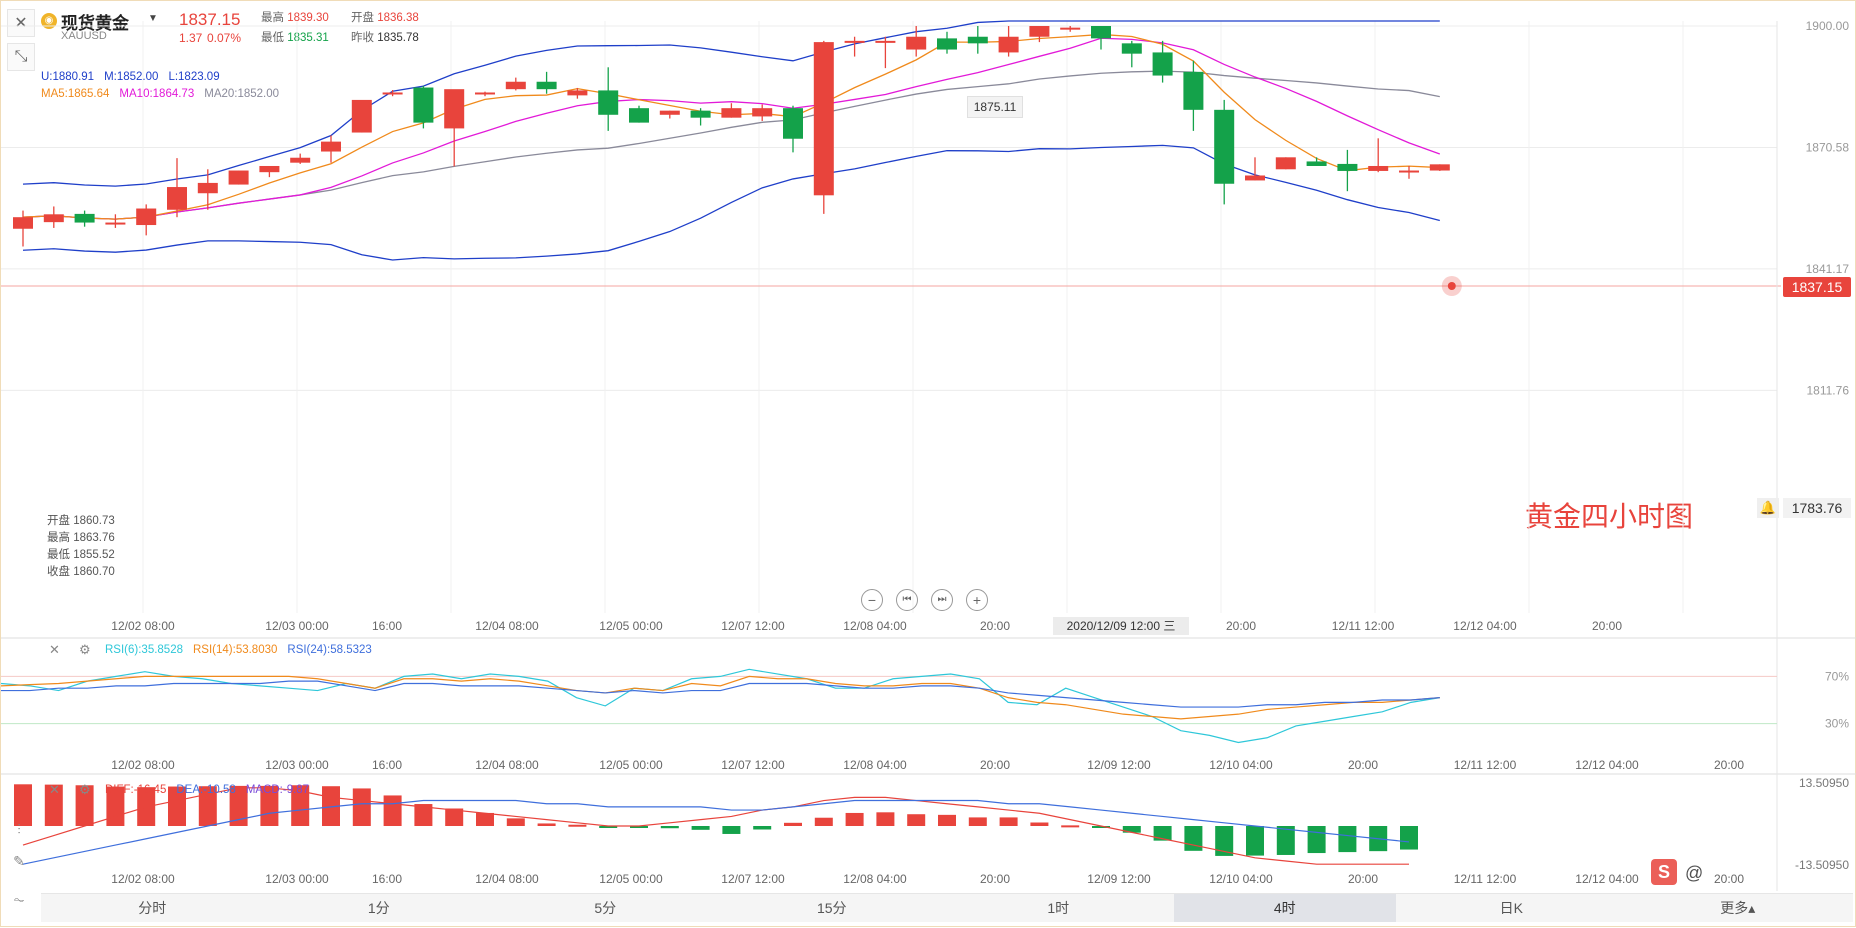  Describe the element at coordinates (54, 789) in the screenshot. I see `macd-close-icon: ✕` at that location.